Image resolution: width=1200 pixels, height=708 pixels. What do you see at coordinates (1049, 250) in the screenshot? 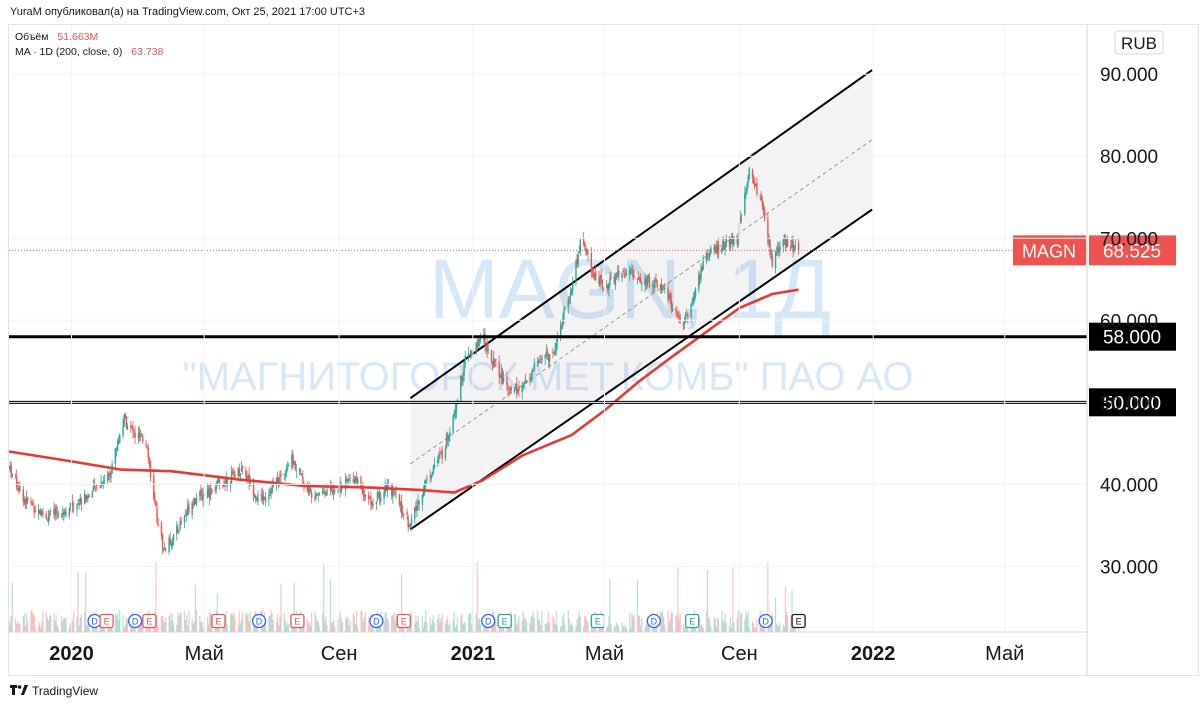
I see `symbol-badge` at bounding box center [1049, 250].